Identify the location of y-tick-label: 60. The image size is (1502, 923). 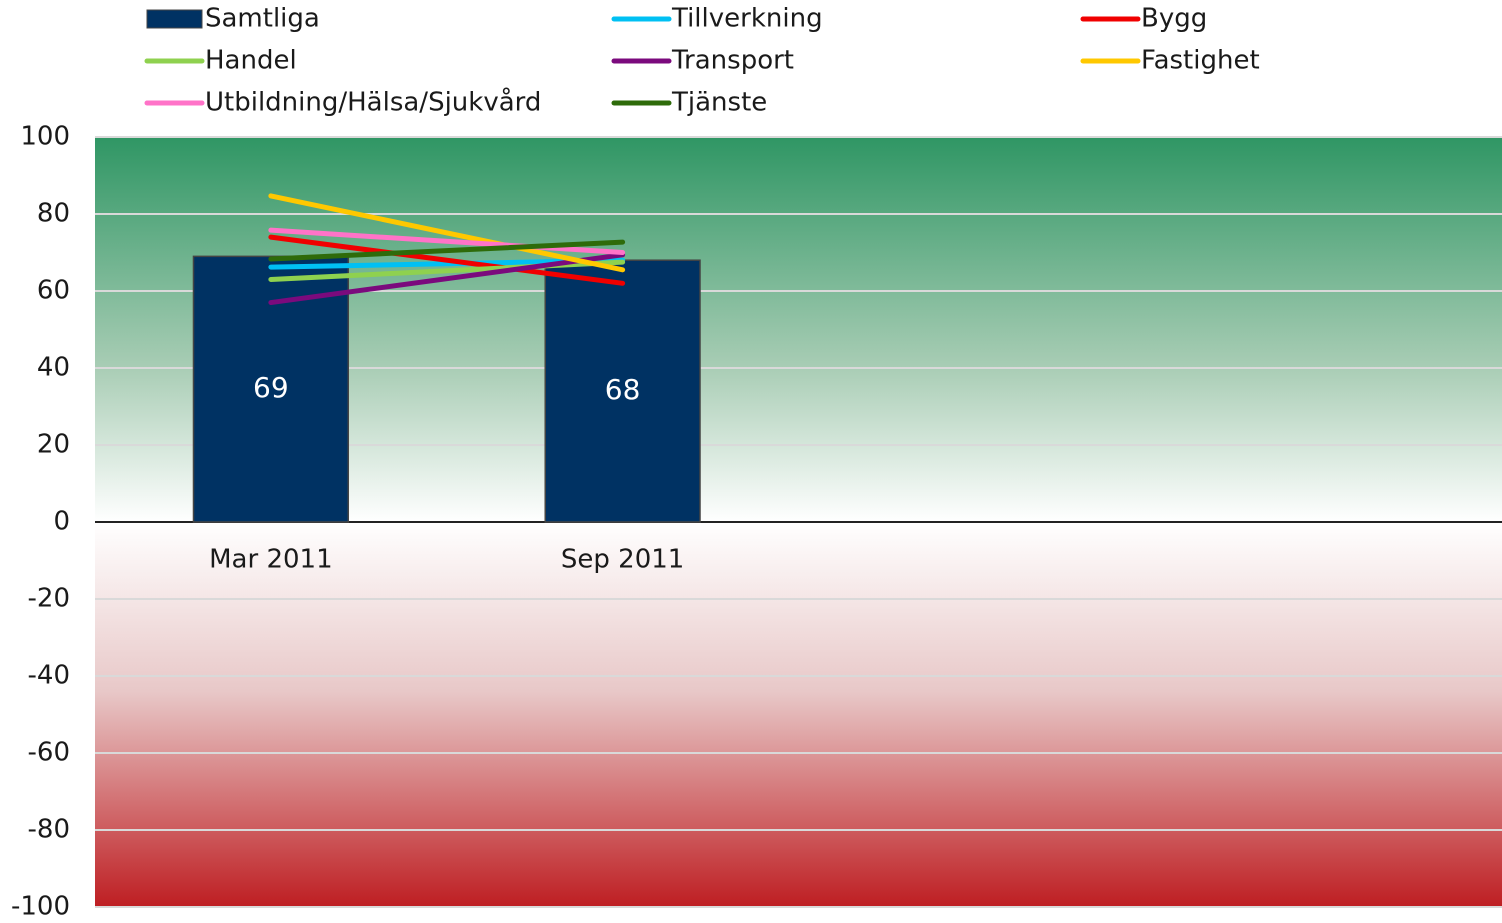
(53, 291).